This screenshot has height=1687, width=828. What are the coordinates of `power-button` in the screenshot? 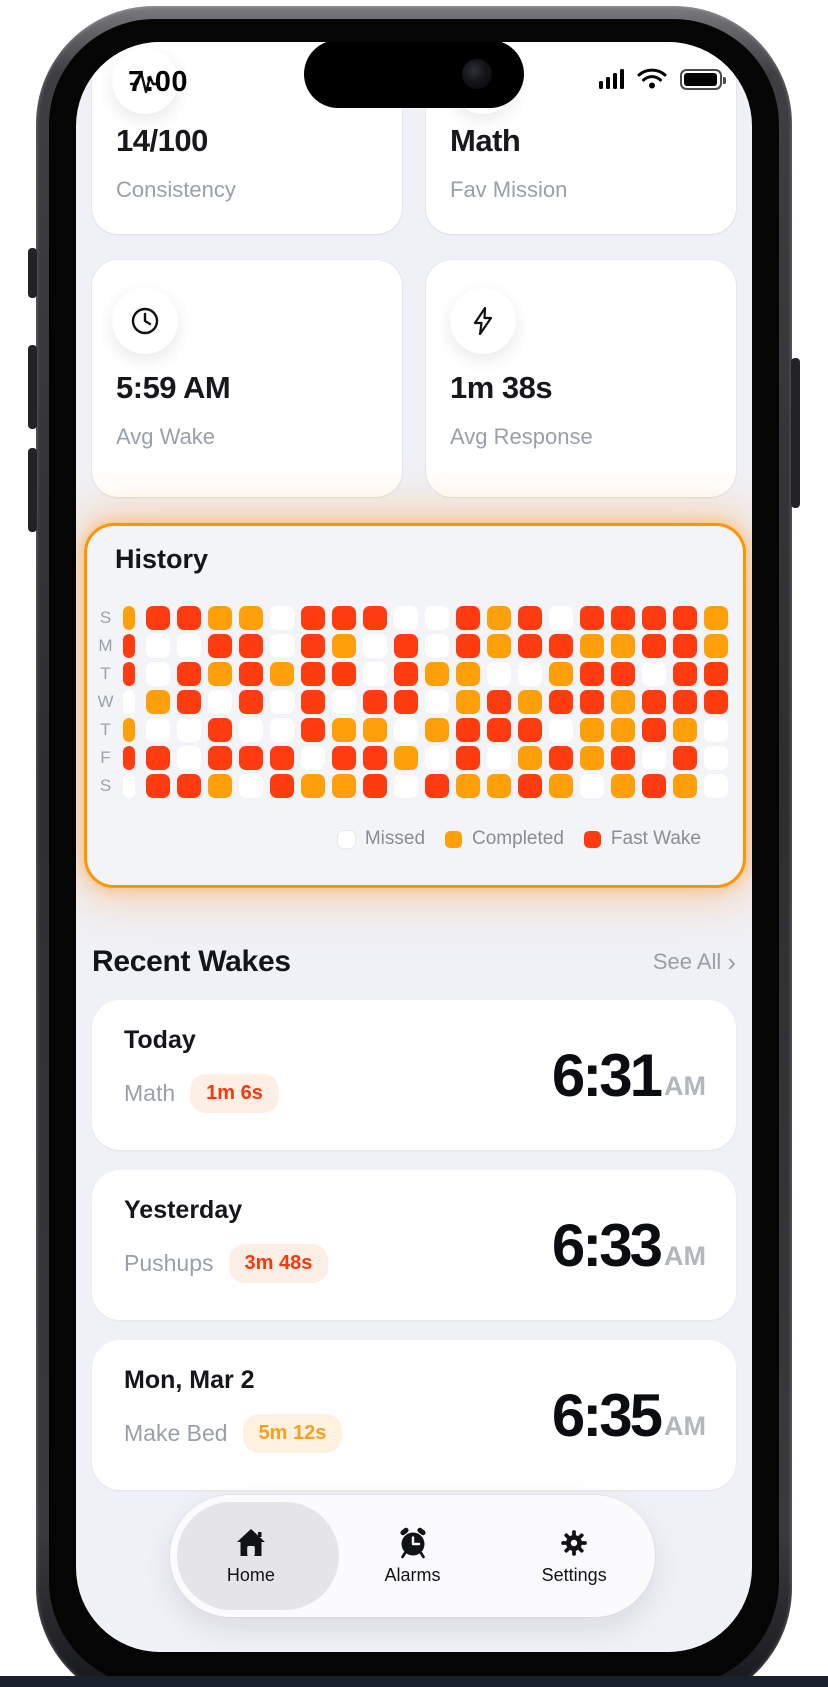 It's located at (795, 433).